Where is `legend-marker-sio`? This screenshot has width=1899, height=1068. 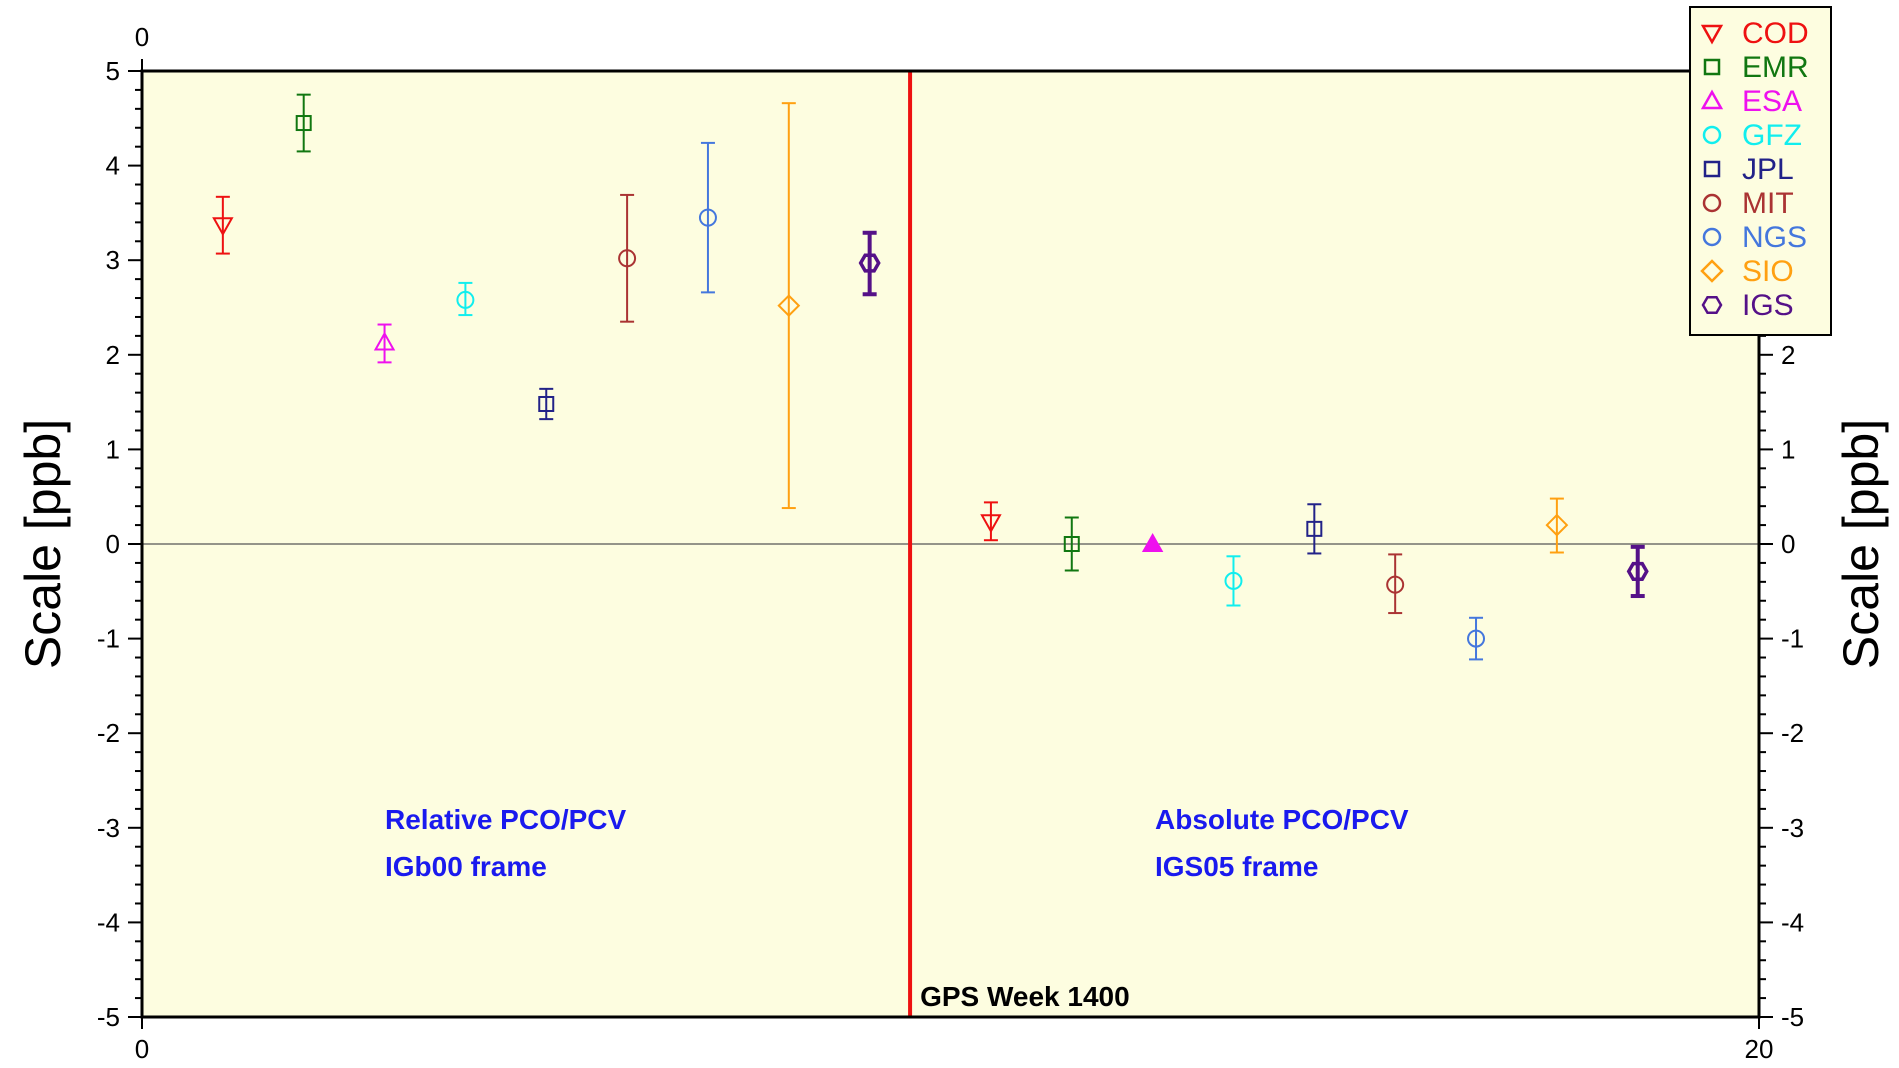
legend-marker-sio is located at coordinates (1712, 271).